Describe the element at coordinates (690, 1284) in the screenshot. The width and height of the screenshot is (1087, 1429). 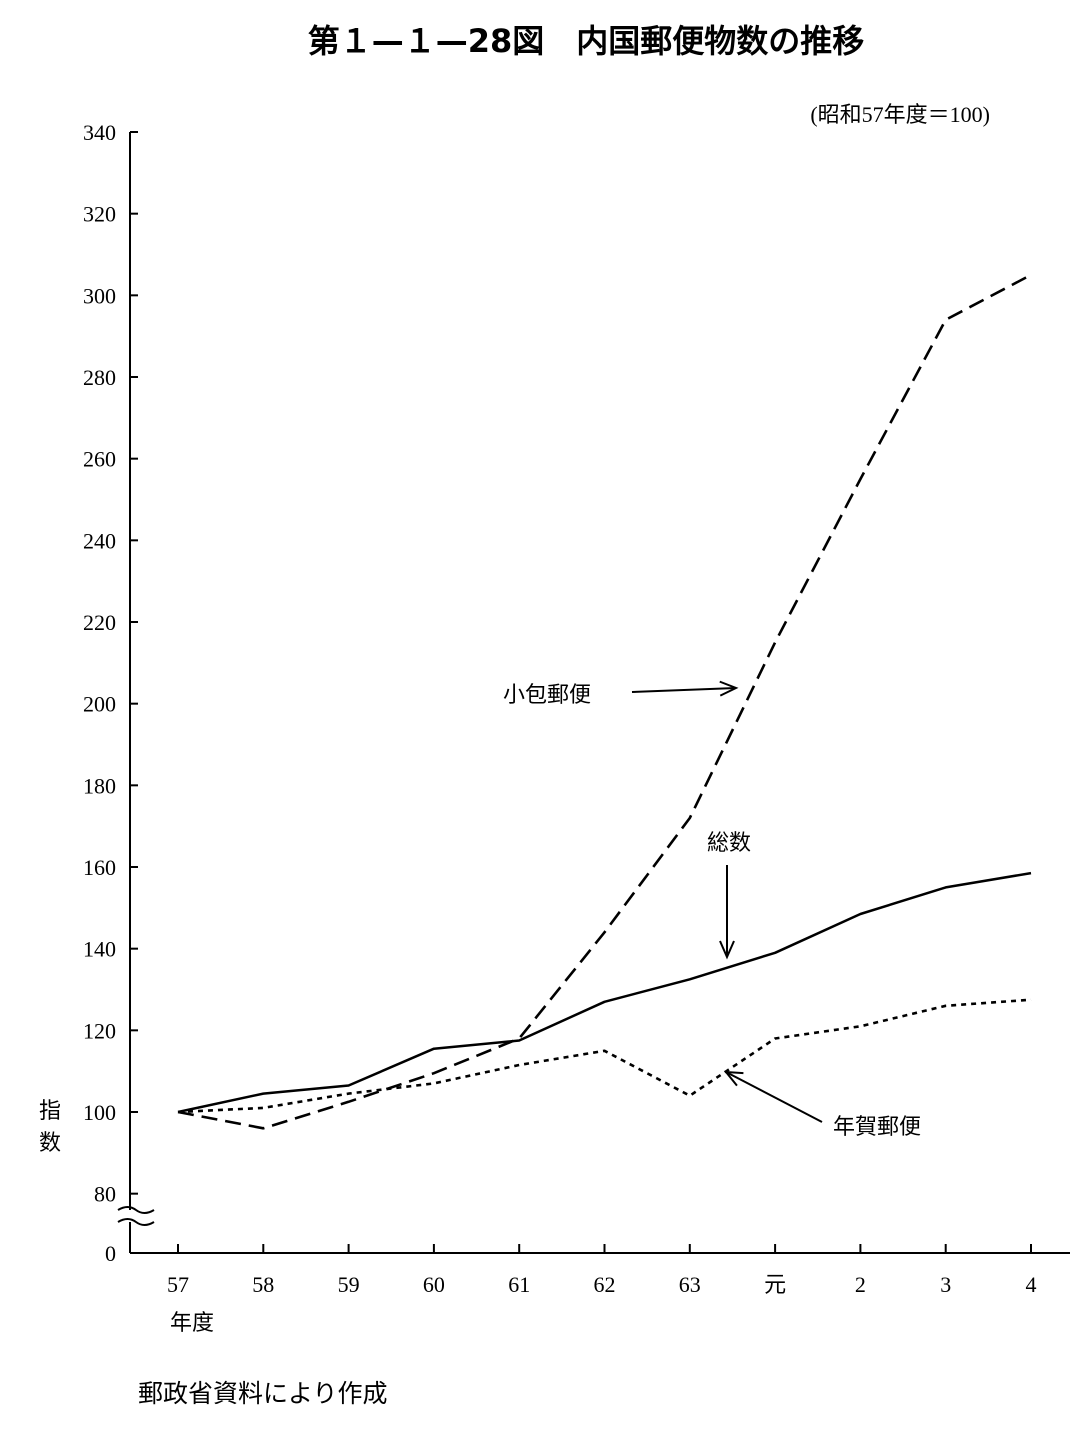
I see `x-tick-label: 63` at that location.